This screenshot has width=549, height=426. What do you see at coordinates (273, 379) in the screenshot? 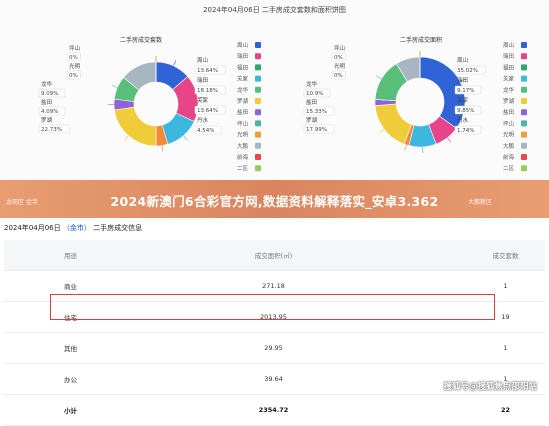
I see `cell-area: 39.64` at bounding box center [273, 379].